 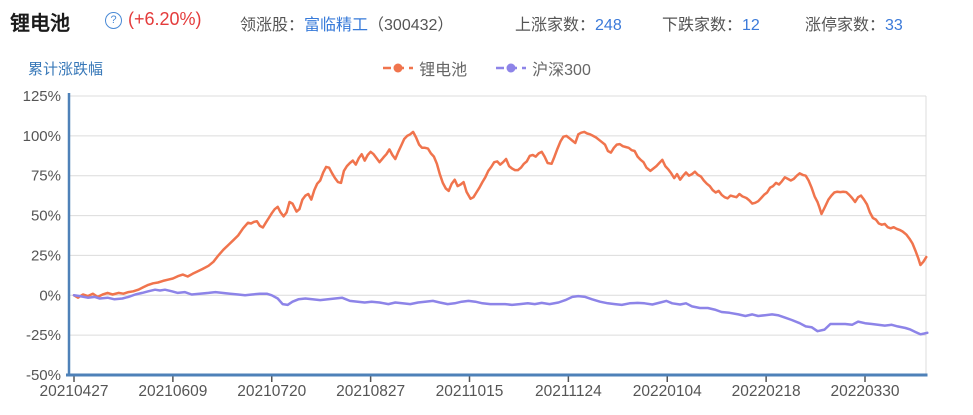 I want to click on stat-decliners-label: 下跌家数：, so click(x=702, y=25).